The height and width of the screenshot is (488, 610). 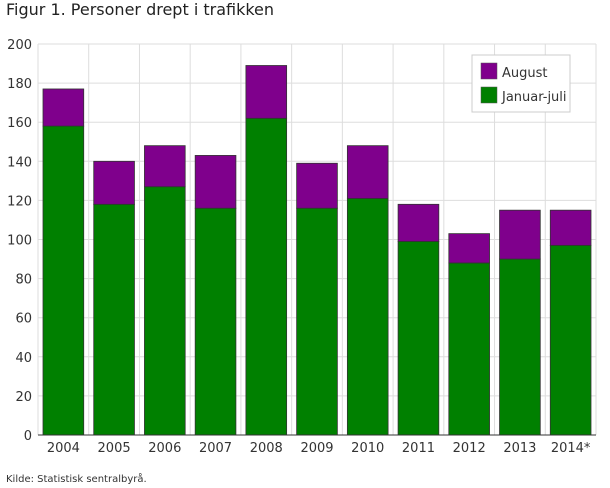 I want to click on chart-title: Figur 1. Personer drept i trafikken, so click(x=140, y=9).